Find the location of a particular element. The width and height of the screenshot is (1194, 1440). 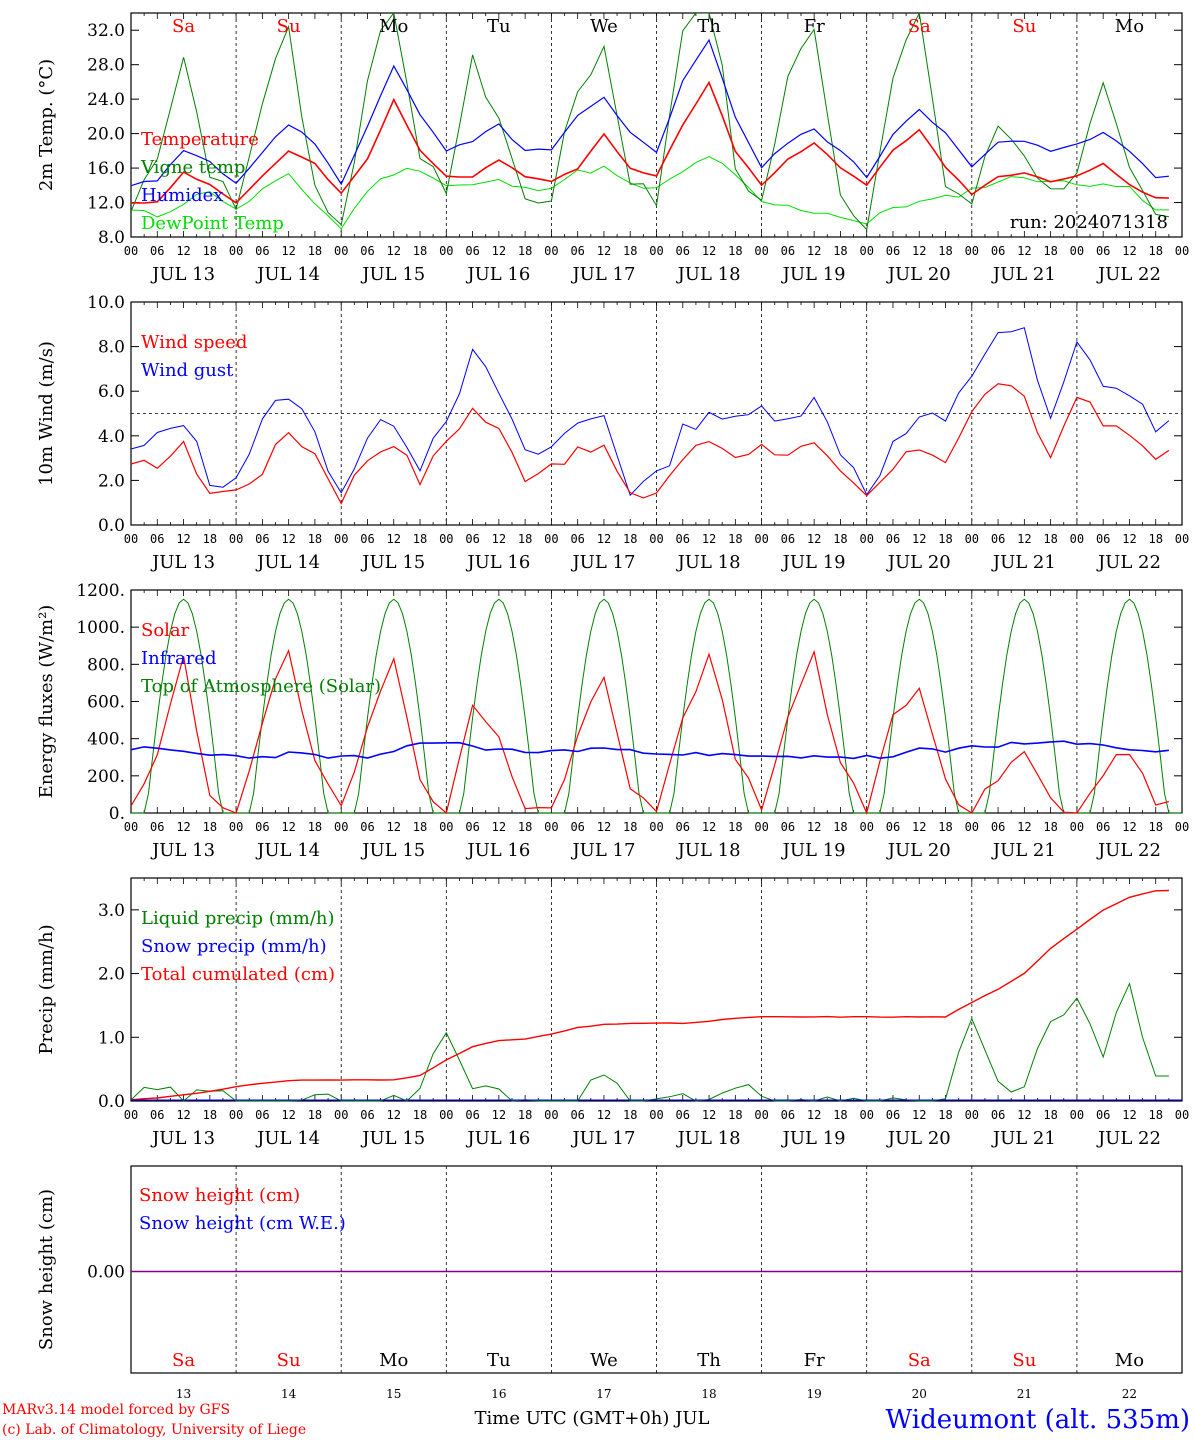

day-number-label: 18 is located at coordinates (708, 1394).